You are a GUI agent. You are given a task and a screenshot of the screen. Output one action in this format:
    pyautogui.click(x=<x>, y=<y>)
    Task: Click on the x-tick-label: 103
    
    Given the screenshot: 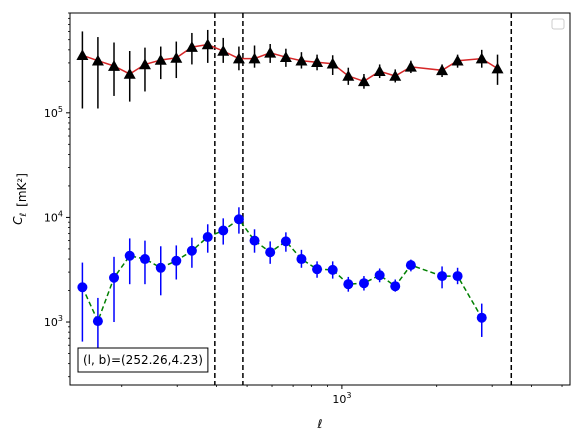 What is the action you would take?
    pyautogui.click(x=341, y=398)
    